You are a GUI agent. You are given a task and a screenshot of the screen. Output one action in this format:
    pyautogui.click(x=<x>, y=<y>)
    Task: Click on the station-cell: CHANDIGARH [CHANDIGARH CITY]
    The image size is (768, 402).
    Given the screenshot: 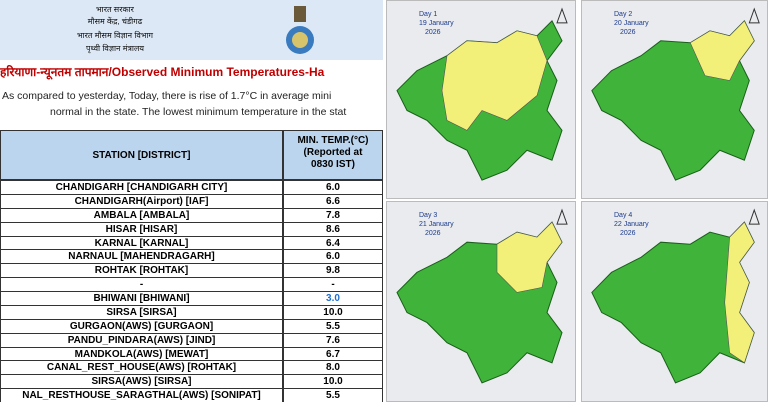 What is the action you would take?
    pyautogui.click(x=141, y=187)
    